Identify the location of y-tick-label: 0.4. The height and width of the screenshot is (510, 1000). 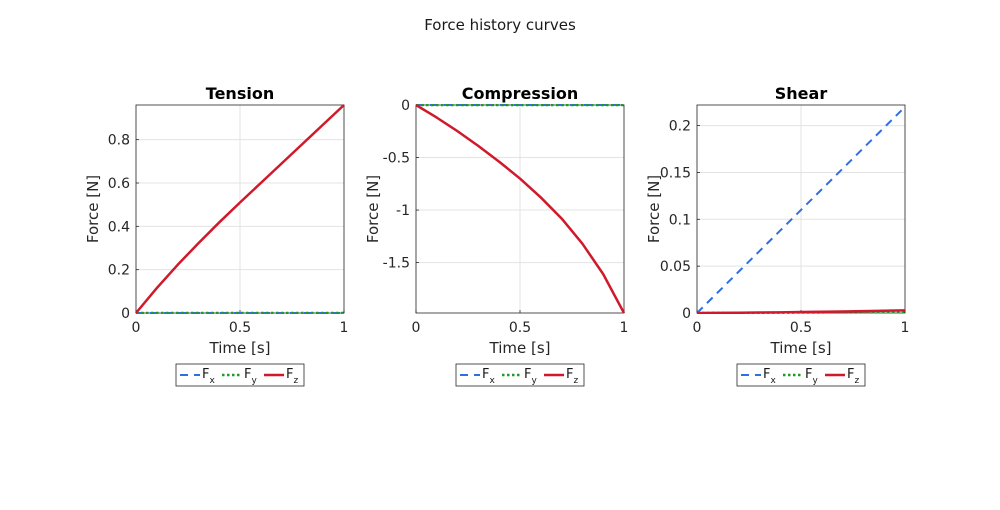
(119, 227).